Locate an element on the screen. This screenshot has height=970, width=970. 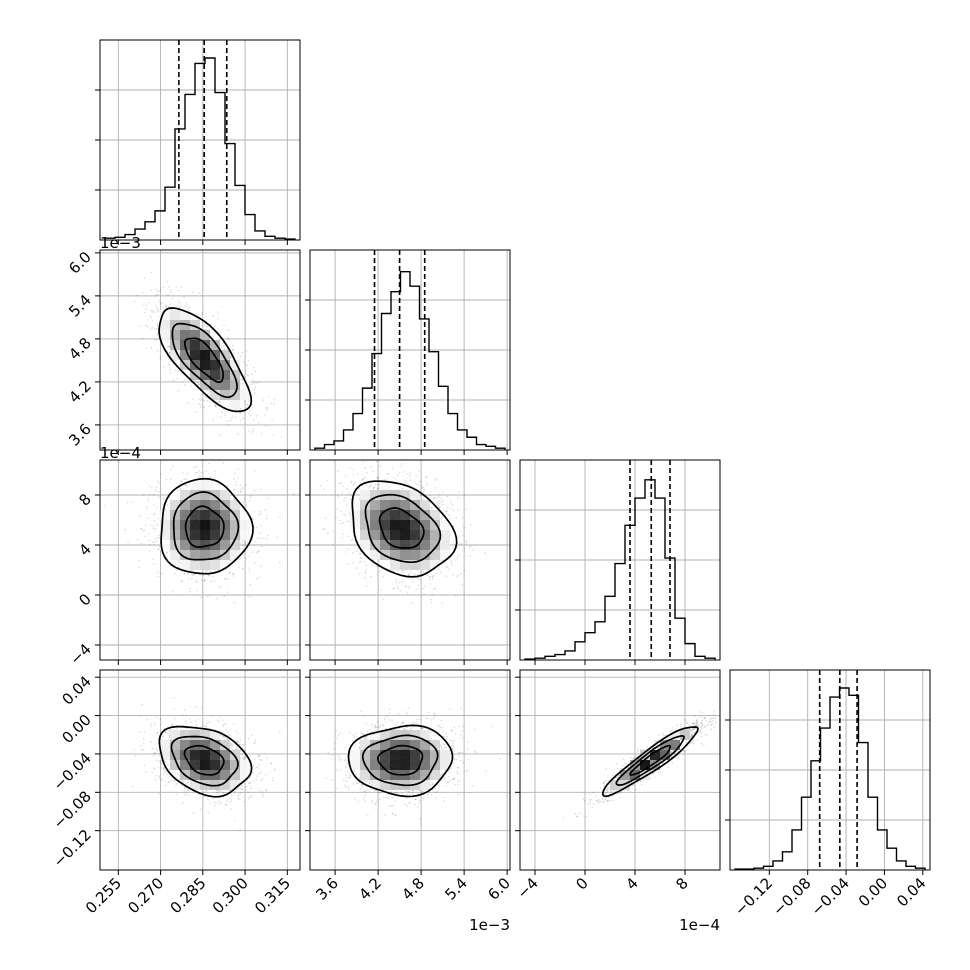
histogram-step-line is located at coordinates (200, 148).